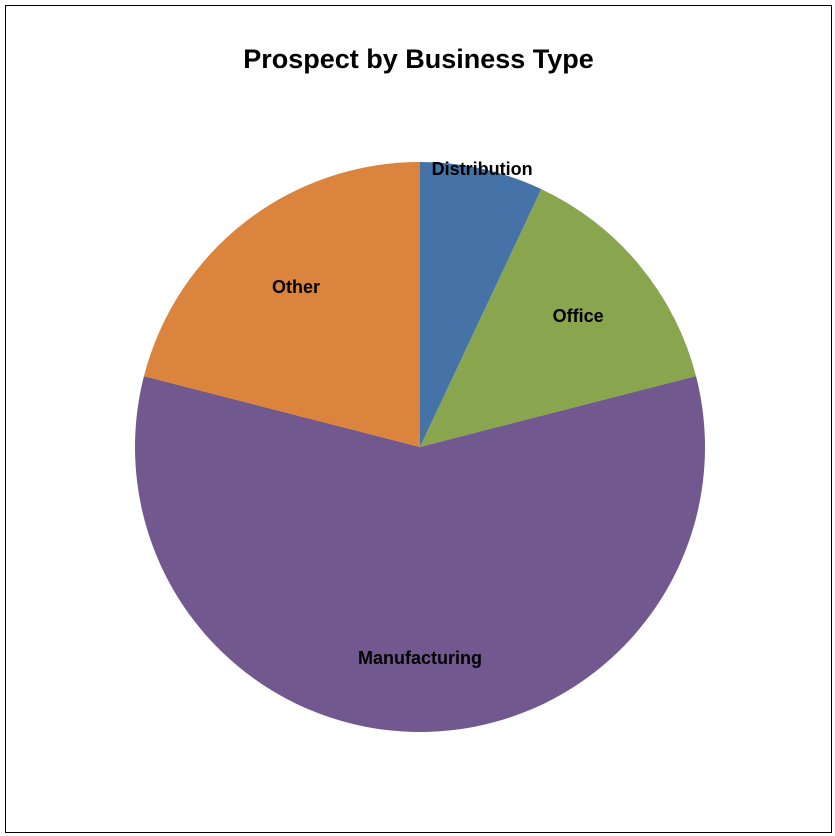  What do you see at coordinates (281, 304) in the screenshot?
I see `pie-slice-other` at bounding box center [281, 304].